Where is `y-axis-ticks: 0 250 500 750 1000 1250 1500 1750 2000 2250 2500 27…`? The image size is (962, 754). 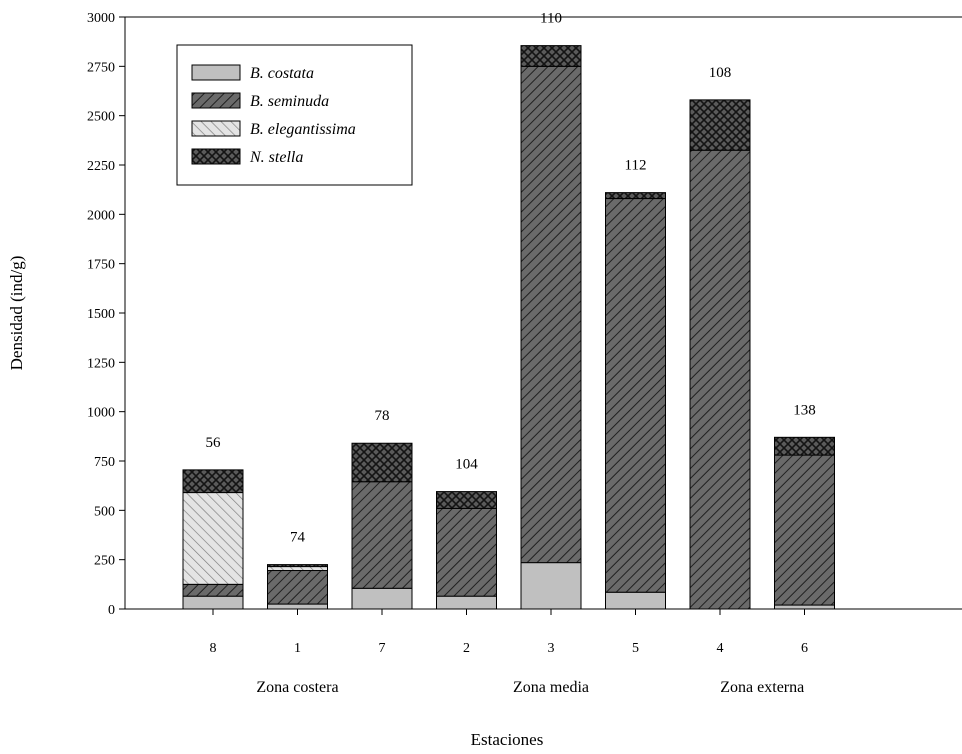
y-axis-ticks: 0 250 500 750 1000 1250 1500 1750 2000 2250 2500 27… is located at coordinates (106, 314).